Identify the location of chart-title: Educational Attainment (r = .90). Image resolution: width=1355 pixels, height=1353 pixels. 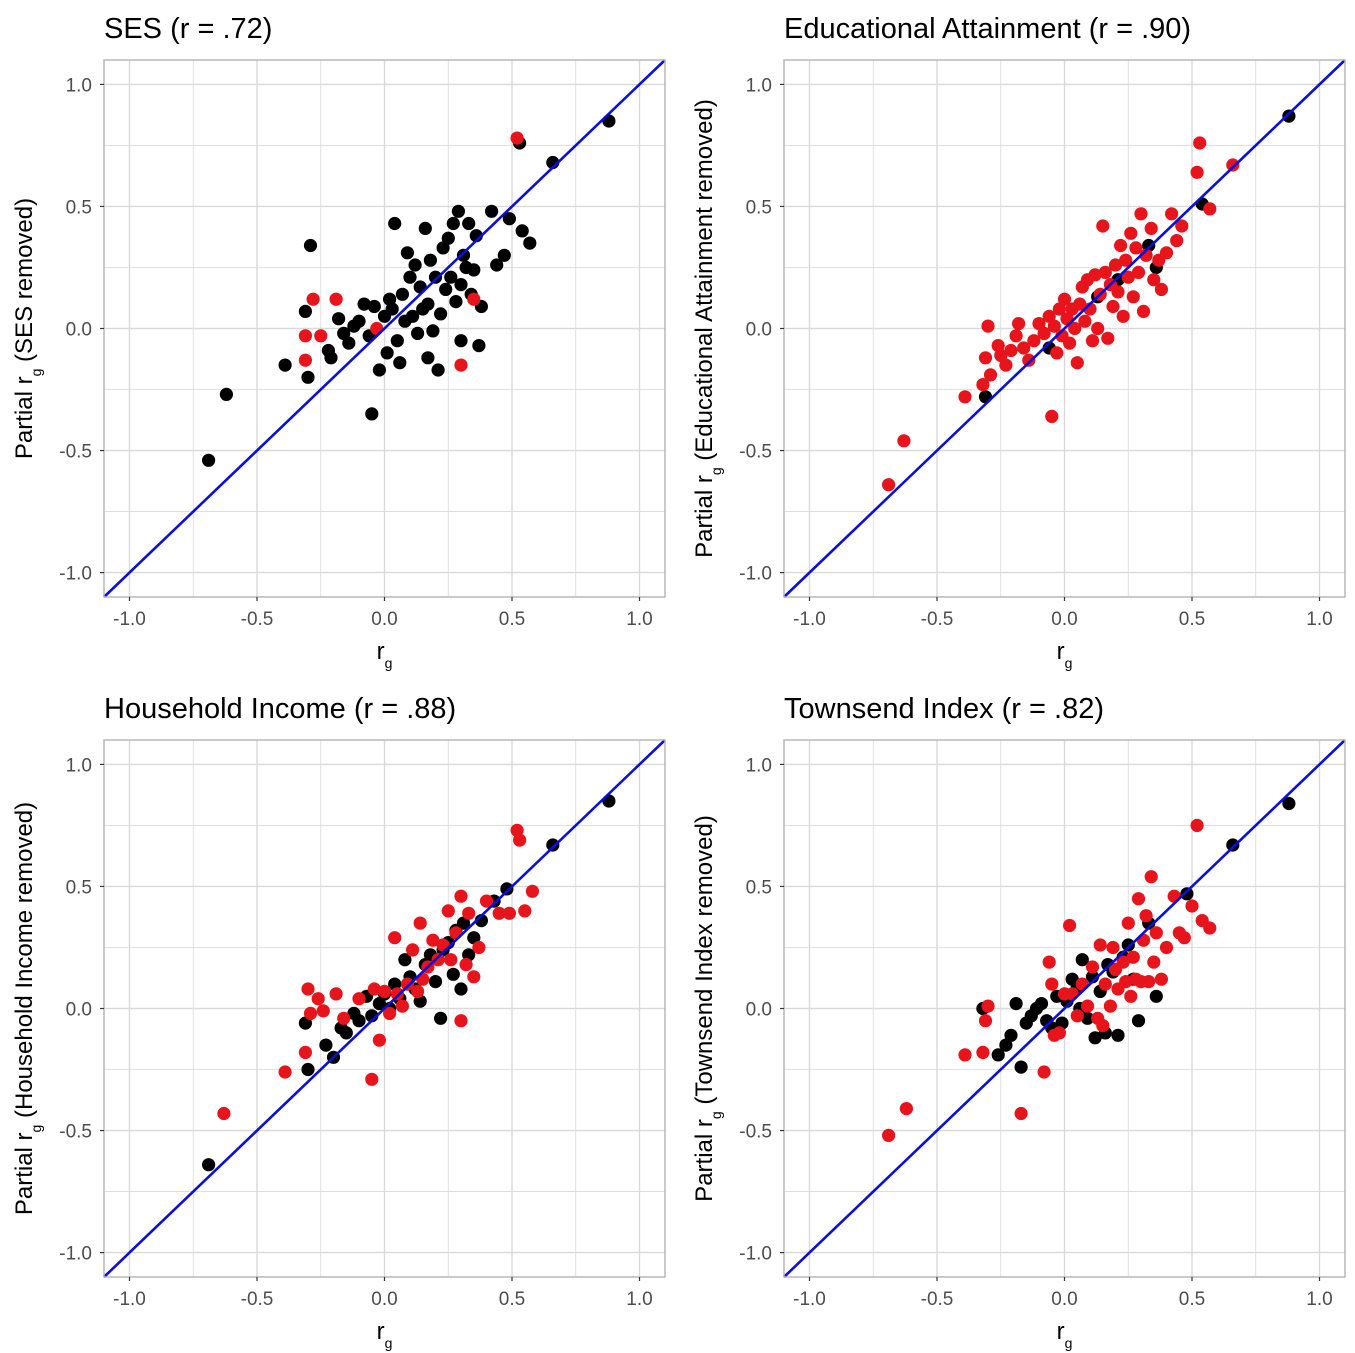
(987, 29).